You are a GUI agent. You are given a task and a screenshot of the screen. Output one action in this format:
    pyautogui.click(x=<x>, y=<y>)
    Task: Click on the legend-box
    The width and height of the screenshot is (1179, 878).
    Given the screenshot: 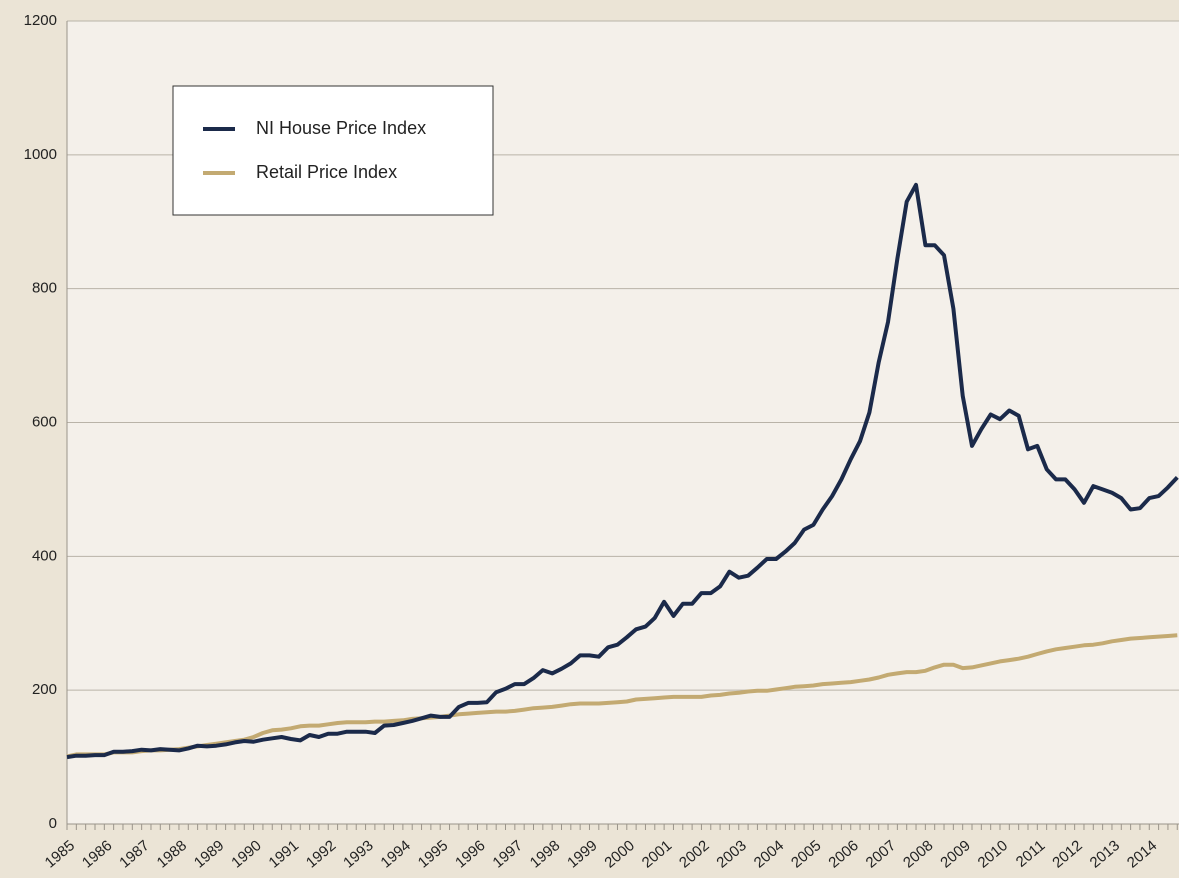 What is the action you would take?
    pyautogui.click(x=333, y=150)
    